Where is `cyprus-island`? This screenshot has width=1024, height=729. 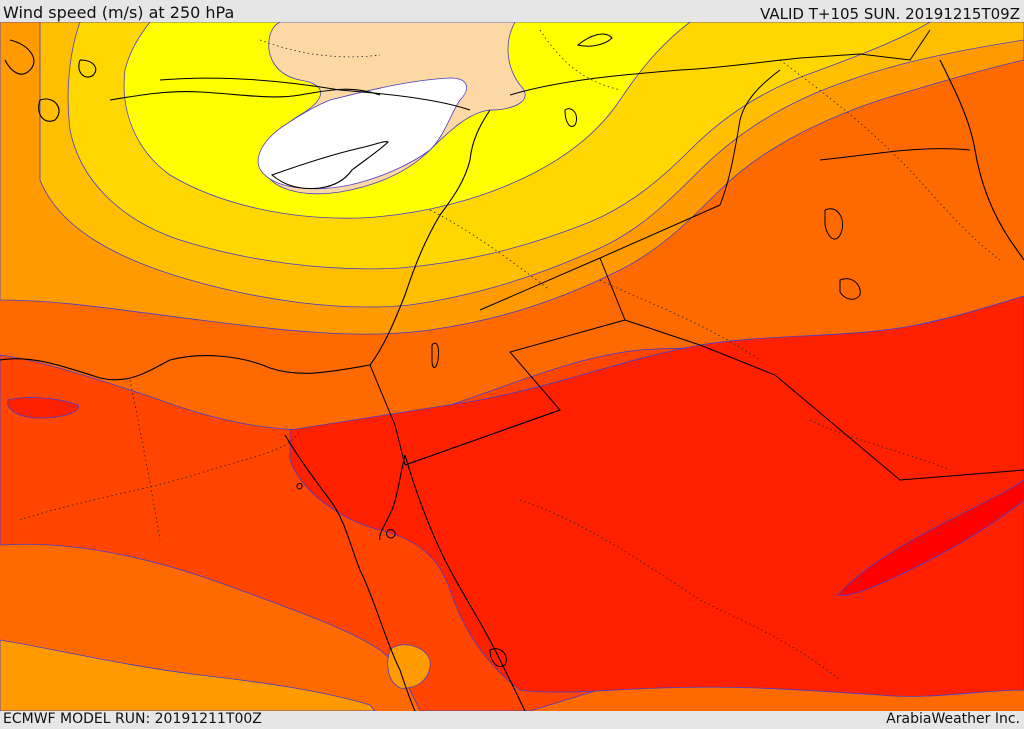 cyprus-island is located at coordinates (329, 165).